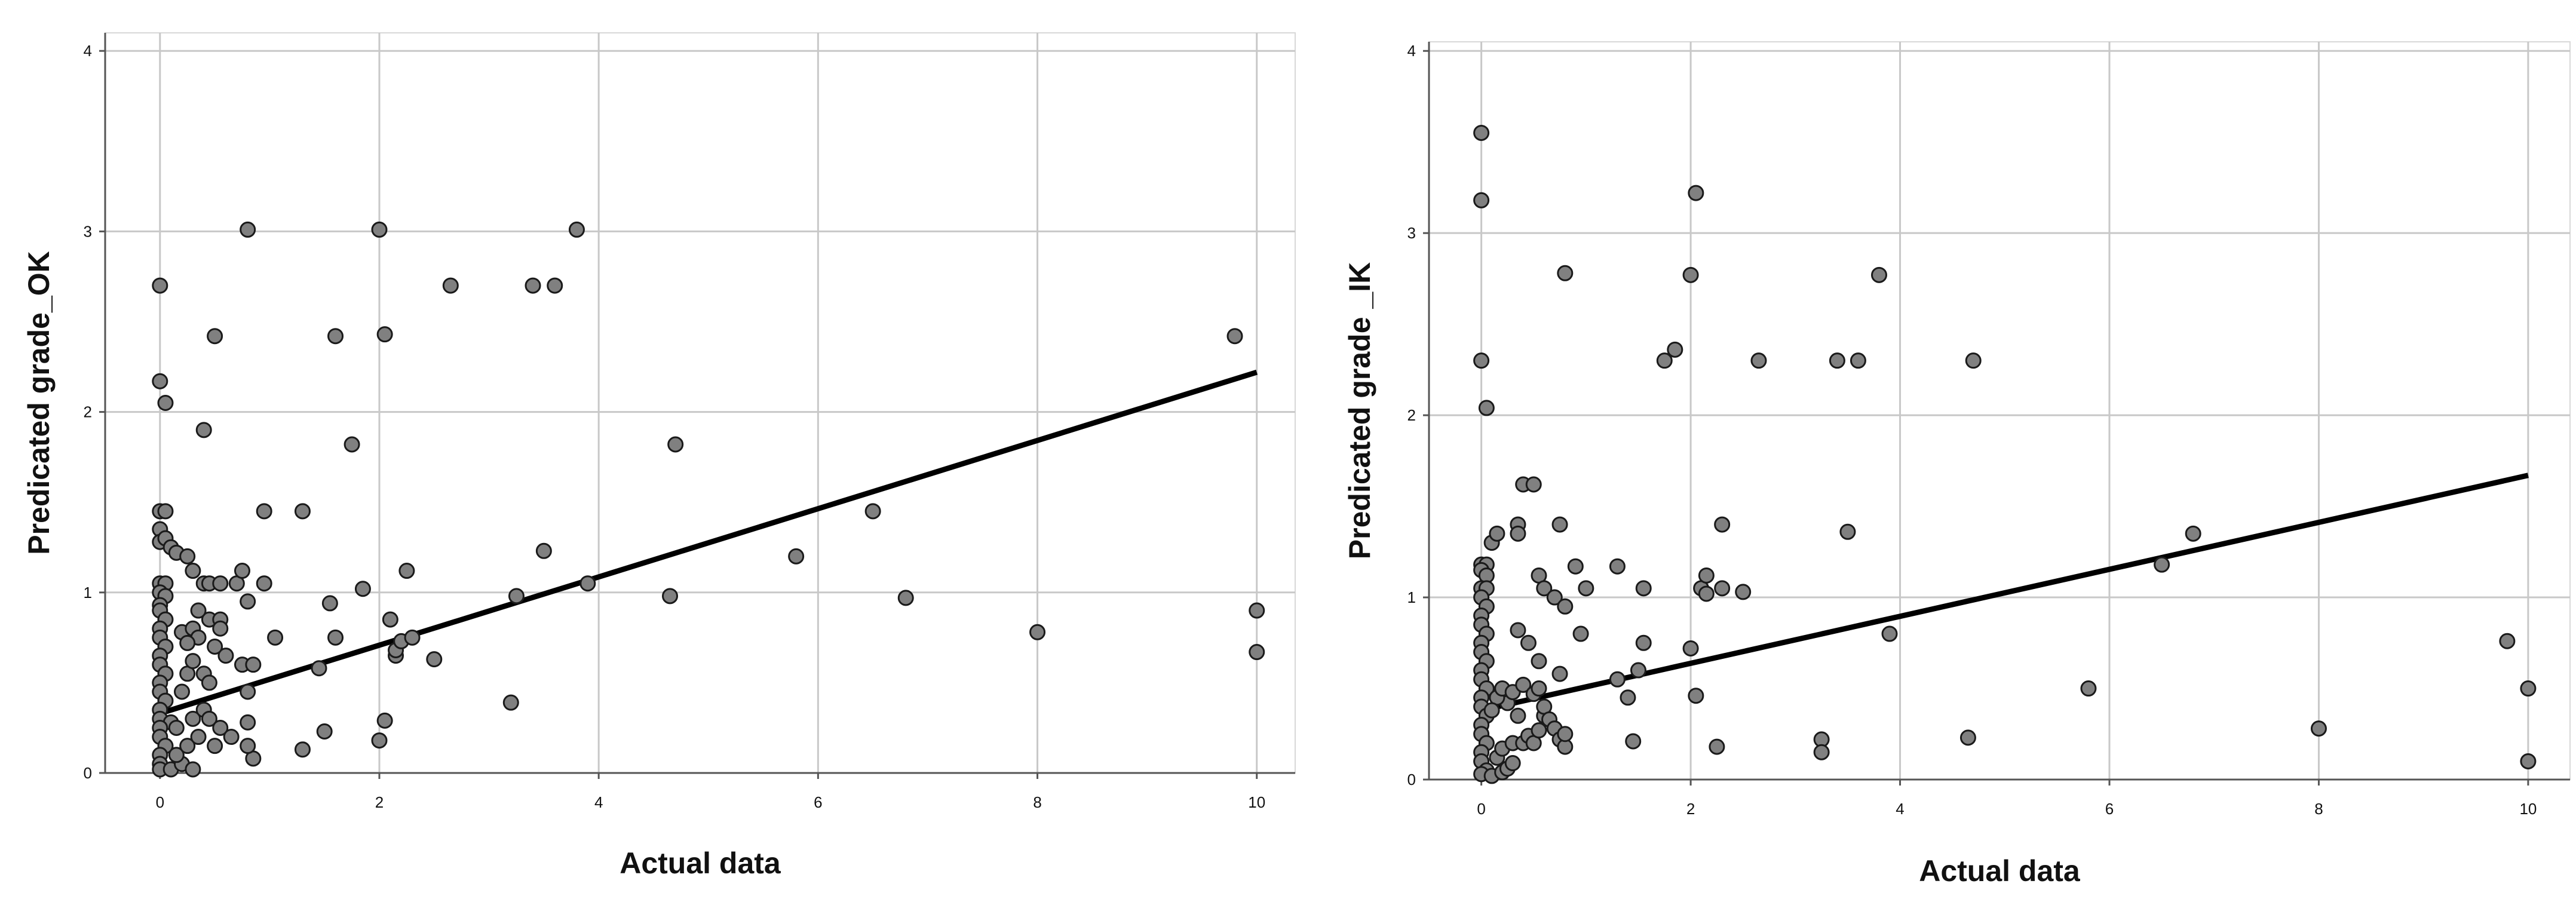  Describe the element at coordinates (88, 412) in the screenshot. I see `y-tick-label: 2` at that location.